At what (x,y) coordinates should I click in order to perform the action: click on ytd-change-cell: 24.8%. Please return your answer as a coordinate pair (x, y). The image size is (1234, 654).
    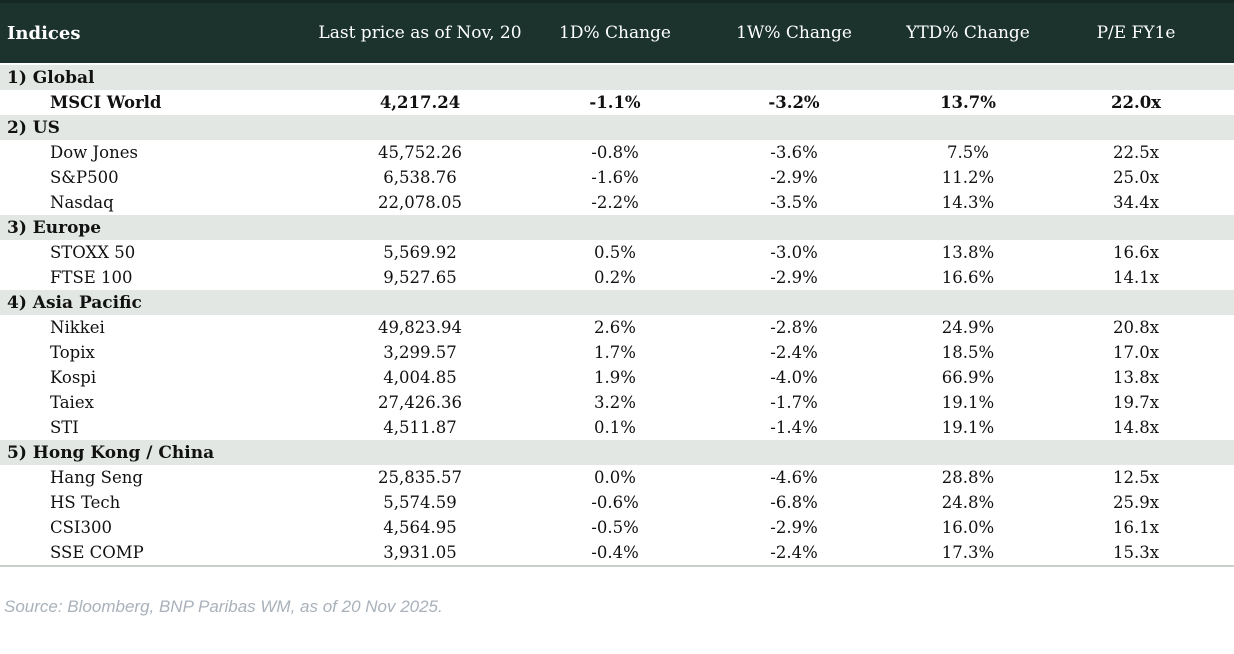
    Looking at the image, I should click on (968, 502).